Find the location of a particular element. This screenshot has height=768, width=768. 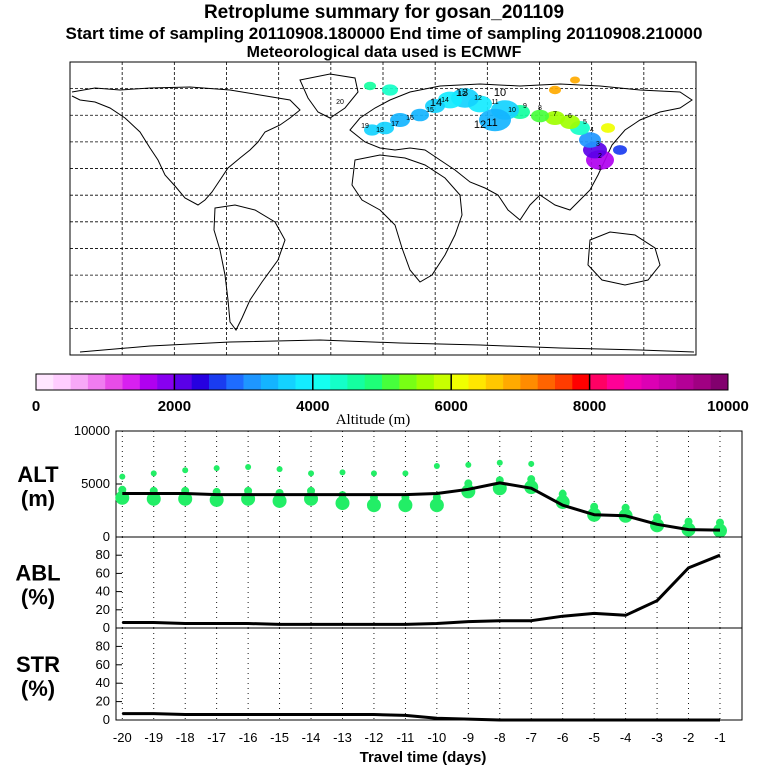

chart-title: Retroplume summary for gosan_201109 is located at coordinates (384, 12).